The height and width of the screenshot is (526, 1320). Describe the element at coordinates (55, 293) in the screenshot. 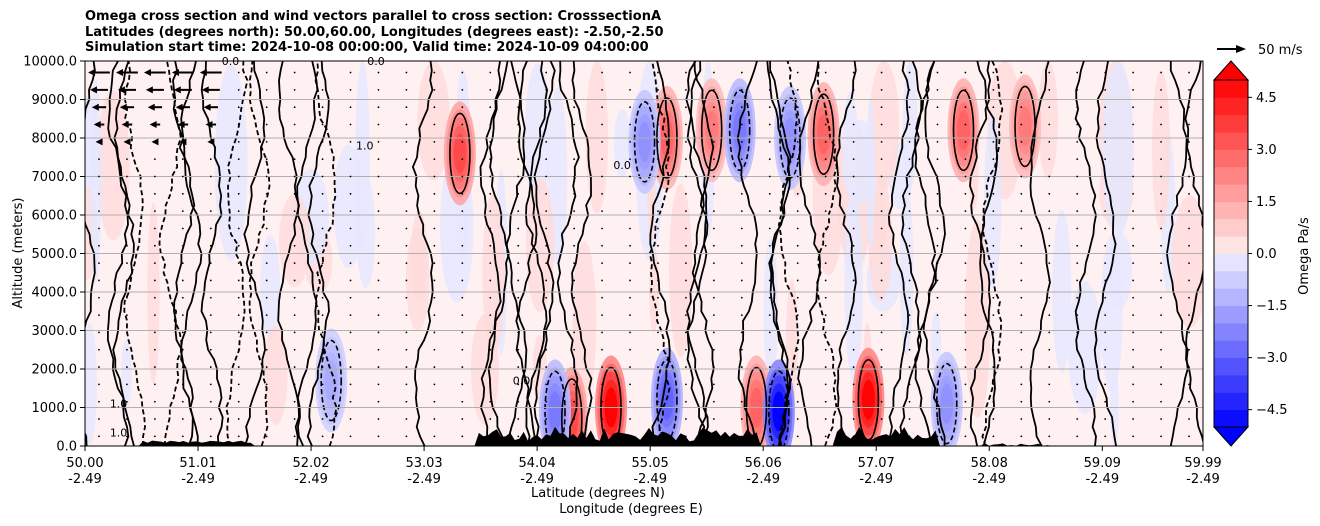

I see `y-tick-label: 4000.0` at that location.